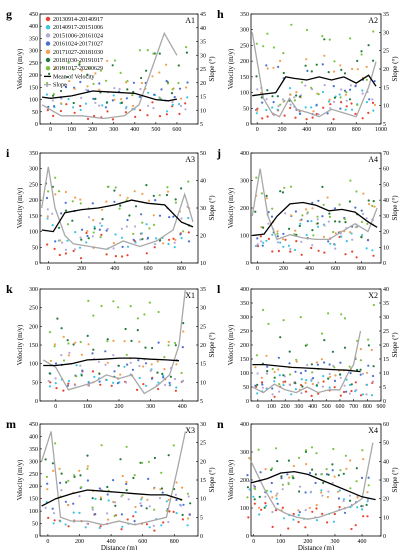 The height and width of the screenshot is (550, 414). Describe the element at coordinates (257, 269) in the screenshot. I see `x-tick-label: 0` at that location.